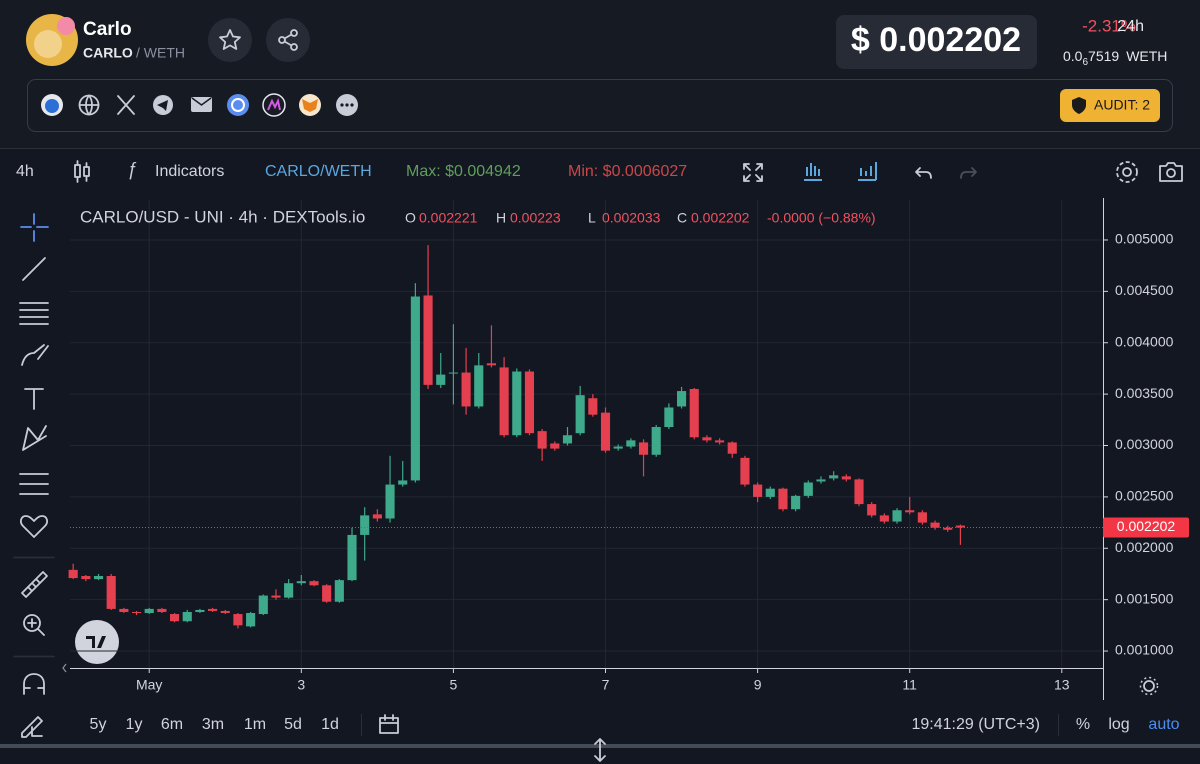 Image resolution: width=1200 pixels, height=764 pixels. I want to click on audit-label: AUDIT: 2, so click(1122, 105).